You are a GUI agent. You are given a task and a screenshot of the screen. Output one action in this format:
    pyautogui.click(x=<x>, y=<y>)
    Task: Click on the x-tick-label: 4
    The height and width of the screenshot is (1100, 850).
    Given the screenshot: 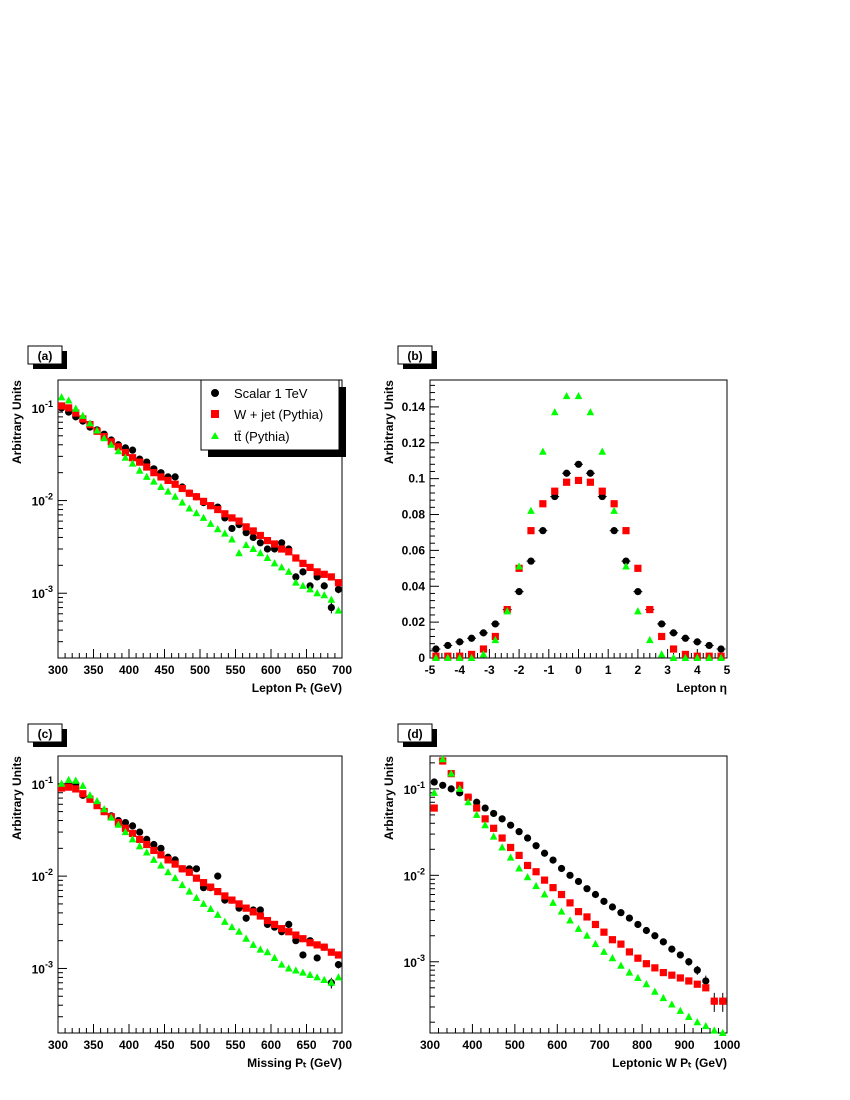 What is the action you would take?
    pyautogui.click(x=697, y=670)
    